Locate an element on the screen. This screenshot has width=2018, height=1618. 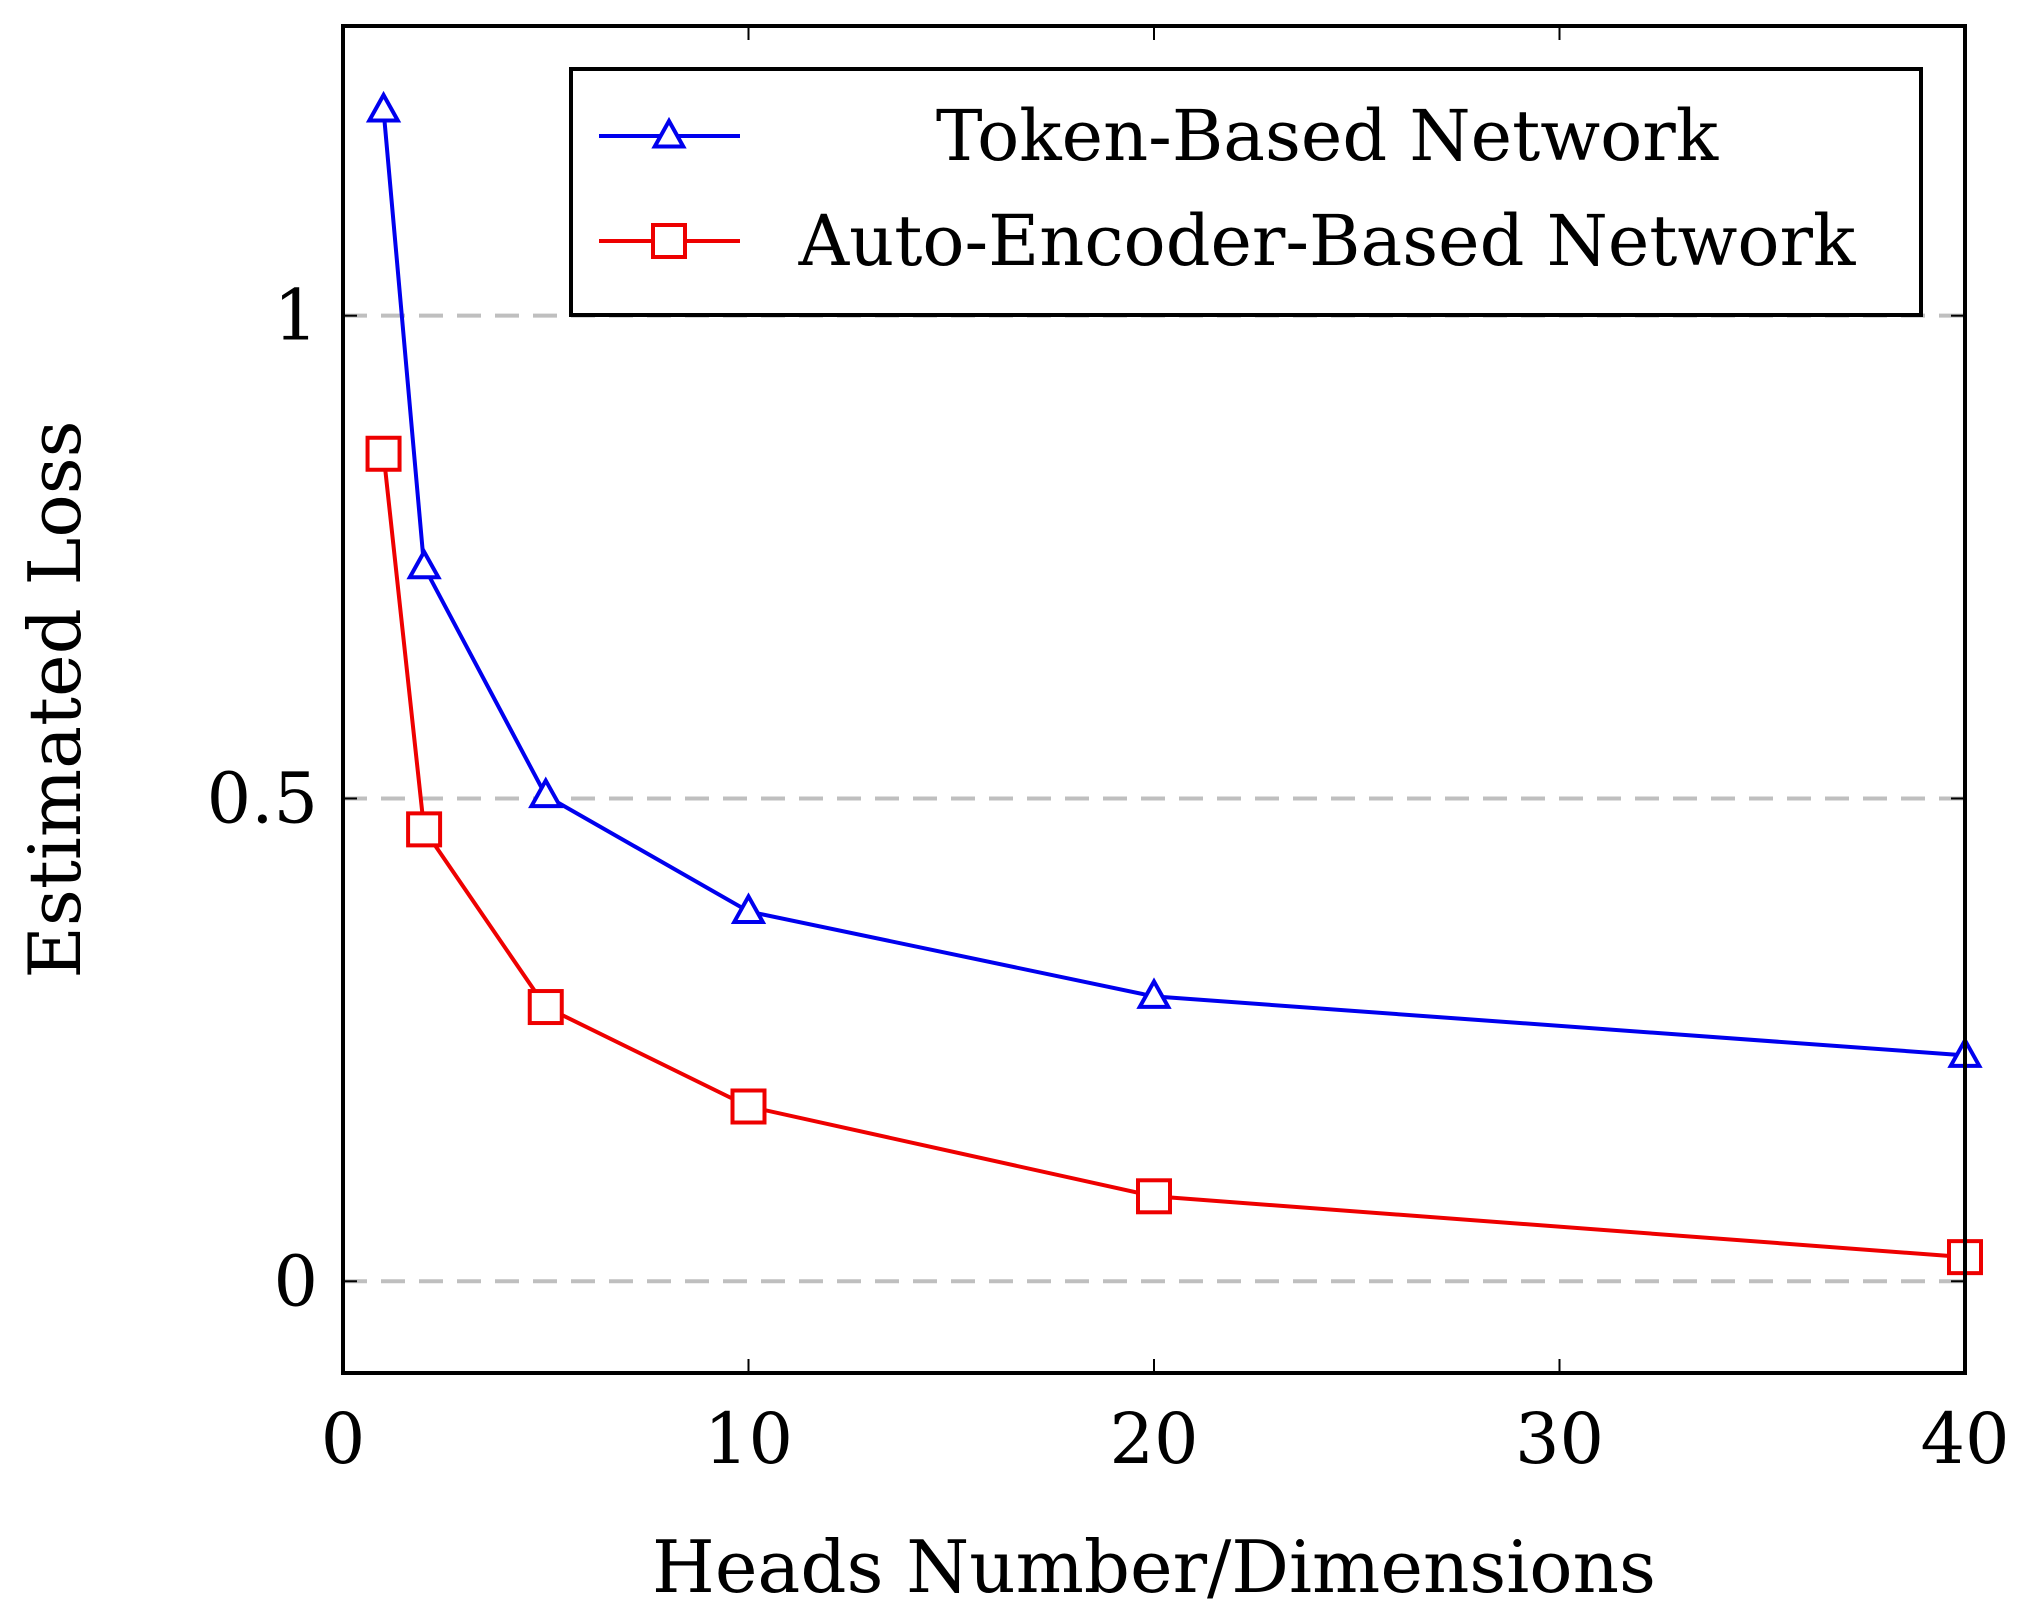
legend-label: Token-Based Network is located at coordinates (1327, 136).